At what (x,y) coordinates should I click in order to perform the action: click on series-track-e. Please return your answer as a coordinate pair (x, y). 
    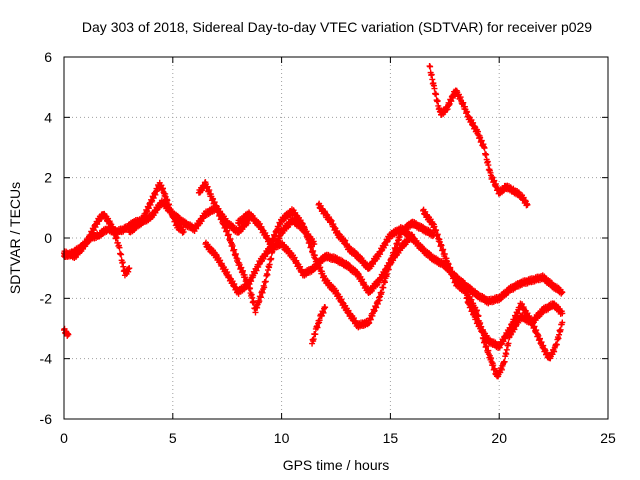
    Looking at the image, I should click on (309, 264).